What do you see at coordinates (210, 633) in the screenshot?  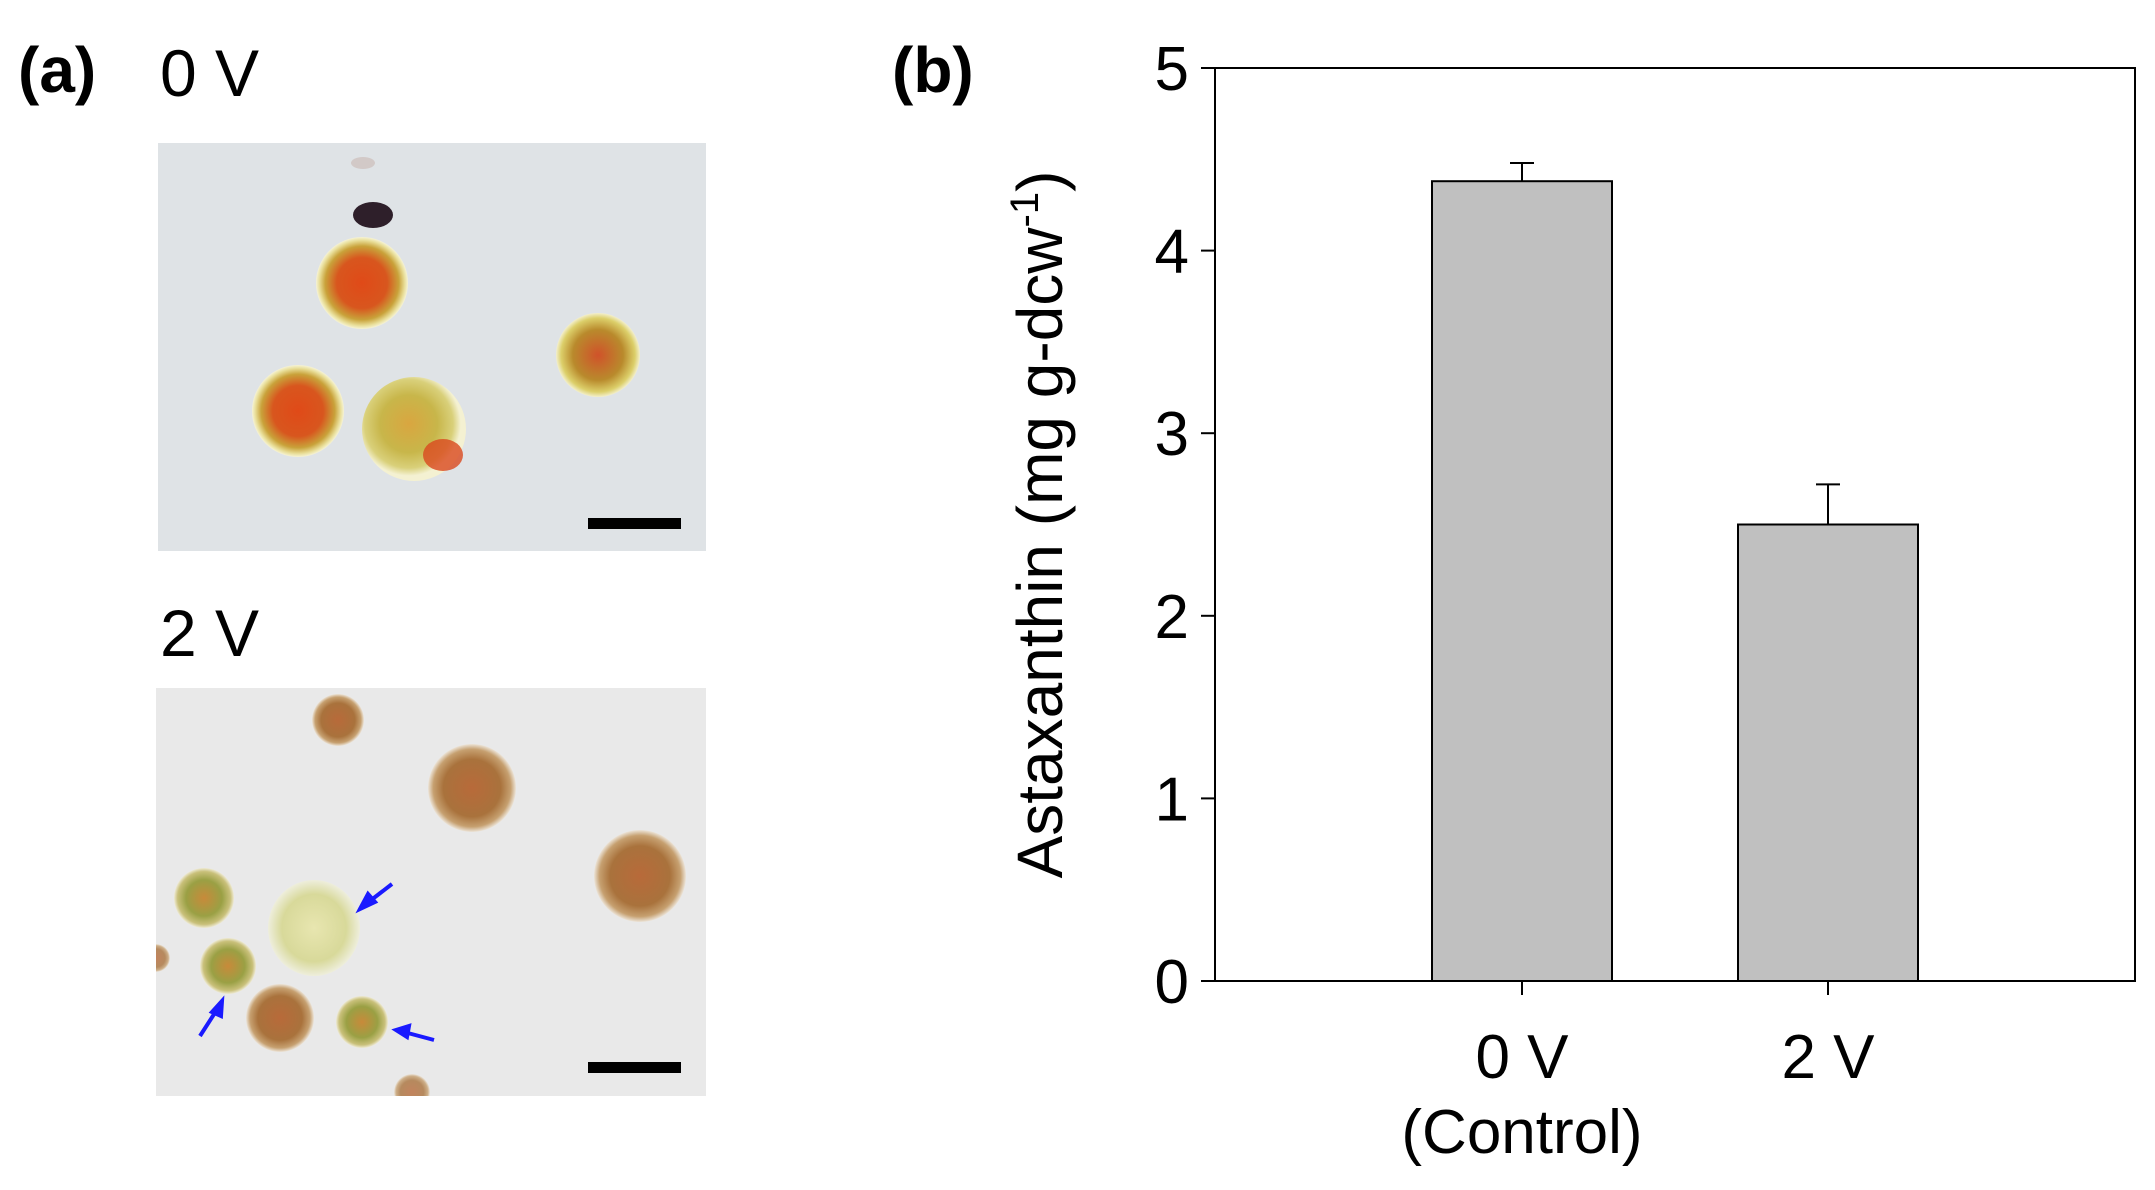 I see `bottom-image-label: 2 V` at bounding box center [210, 633].